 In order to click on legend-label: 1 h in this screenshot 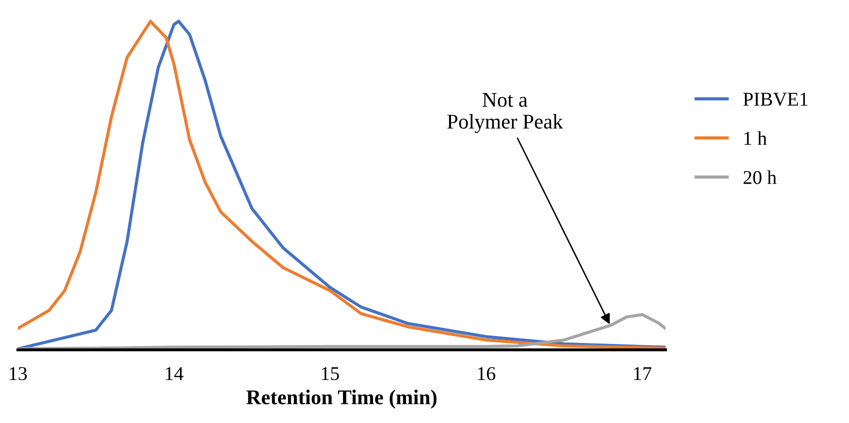, I will do `click(755, 138)`.